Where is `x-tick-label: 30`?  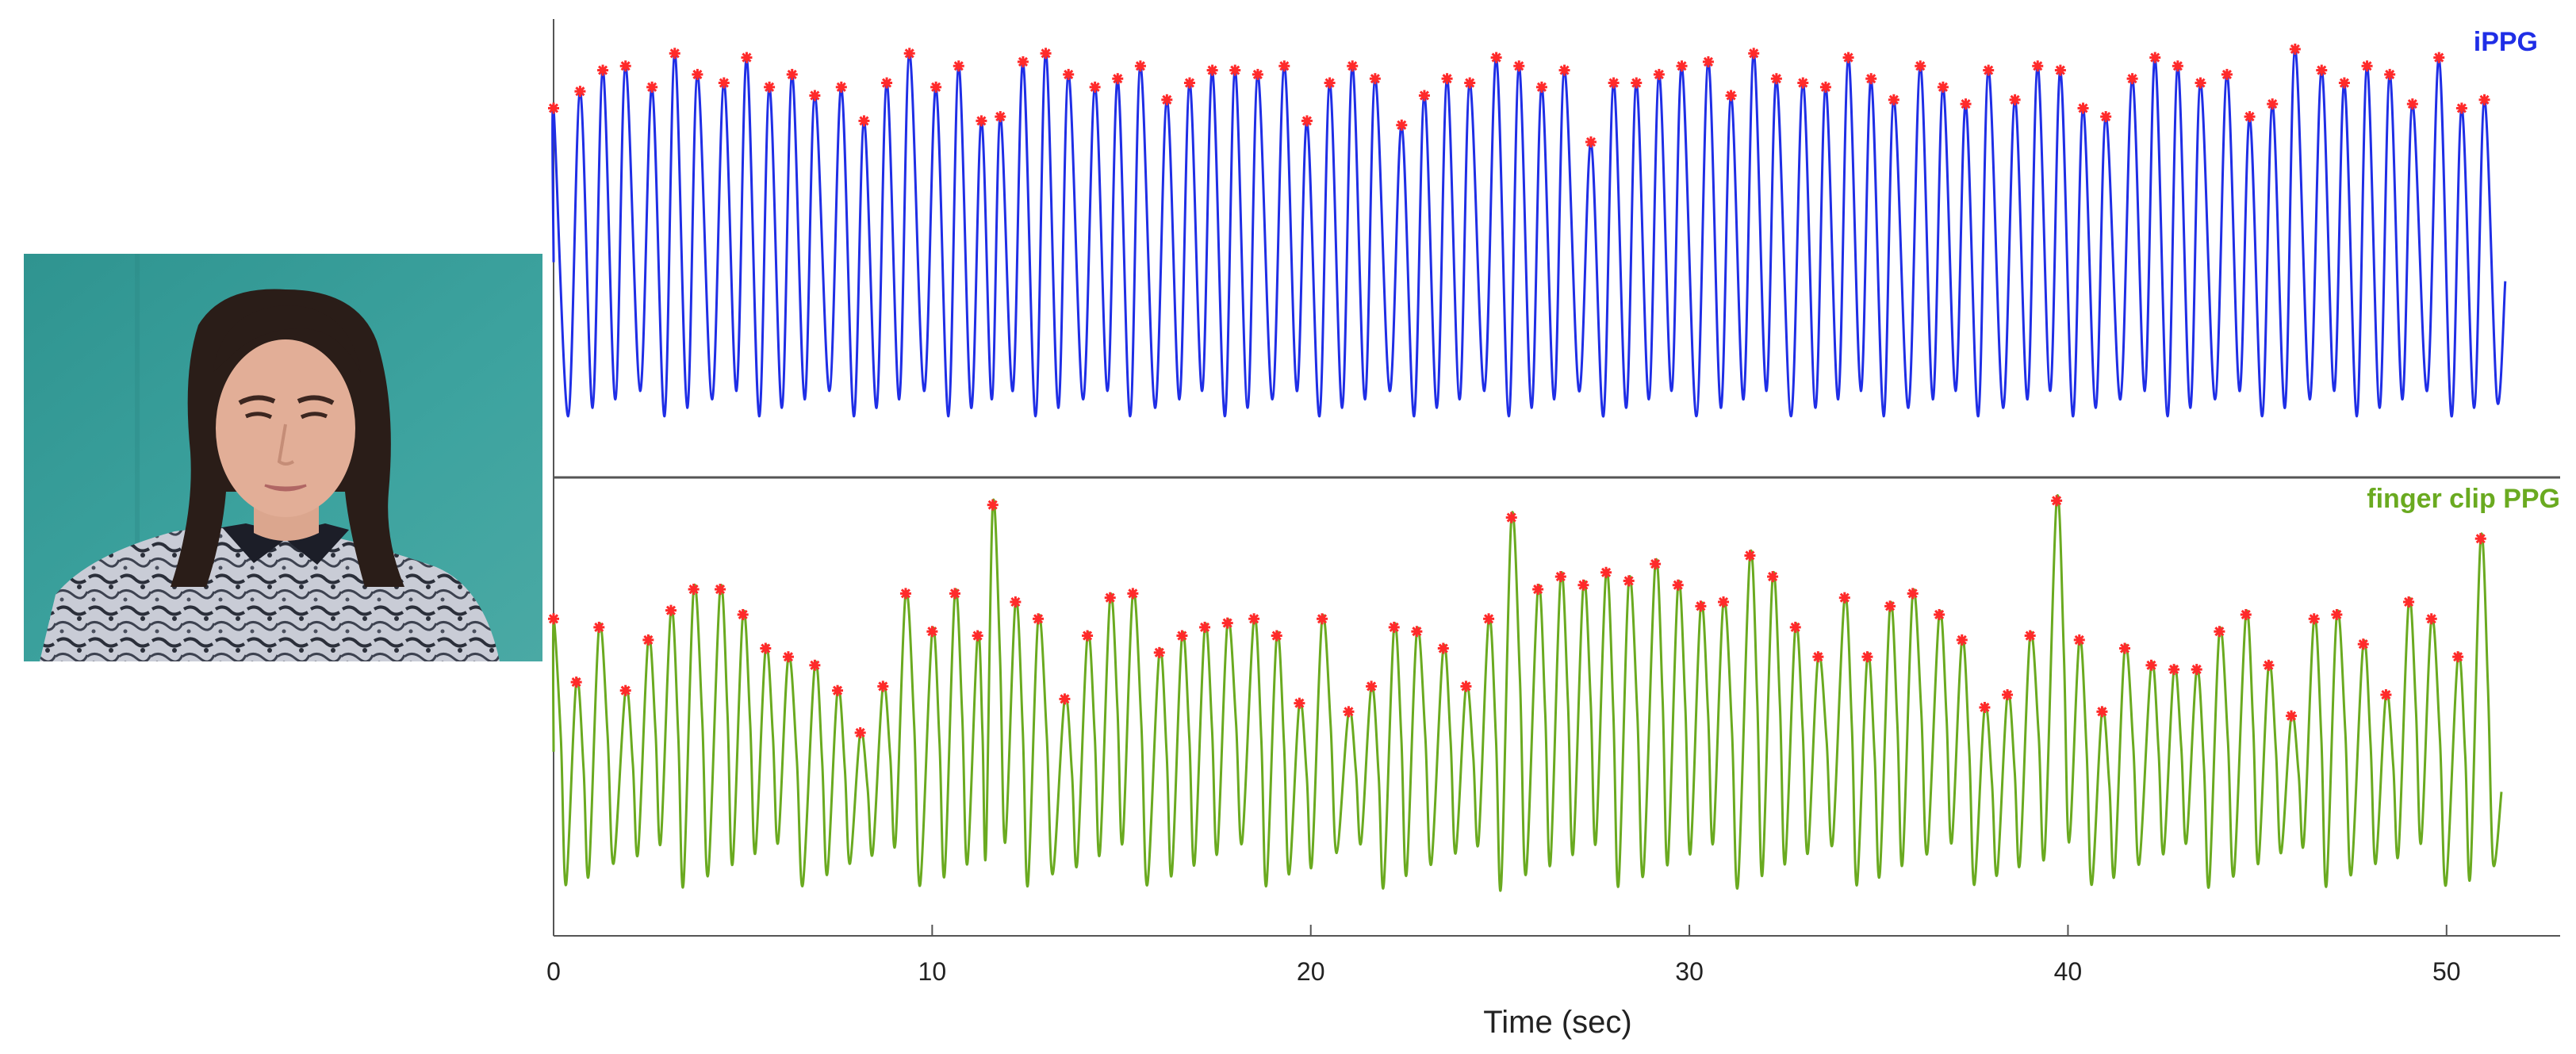 x-tick-label: 30 is located at coordinates (1689, 971).